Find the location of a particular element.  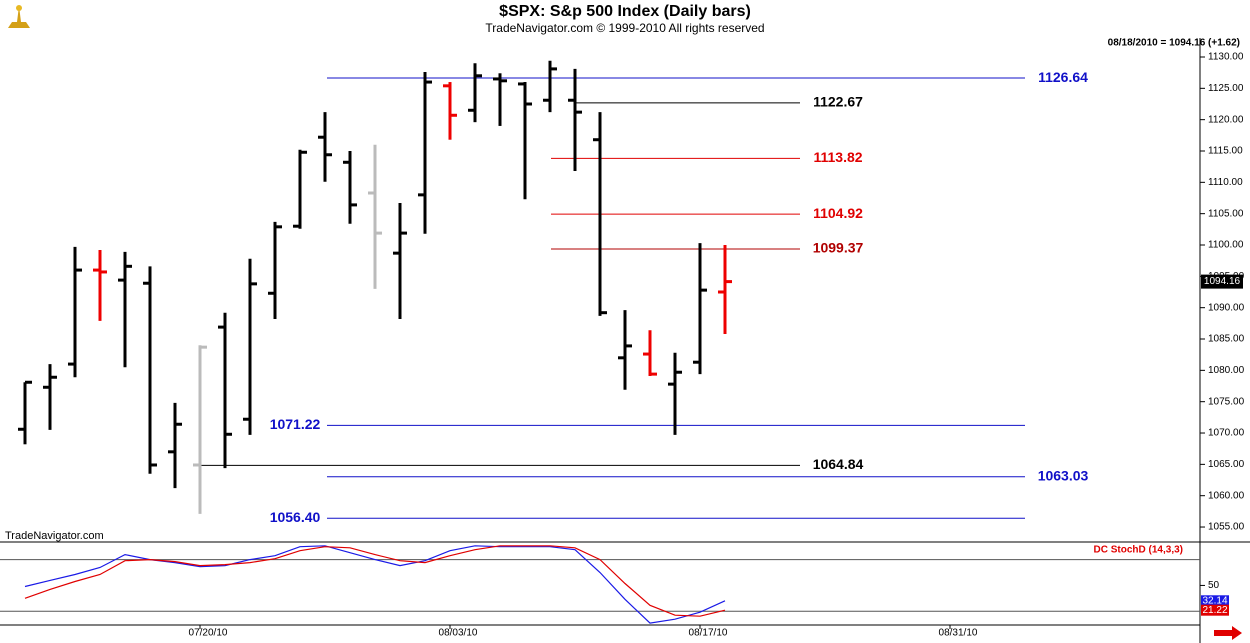

value-label: 21.22 is located at coordinates (1214, 610).